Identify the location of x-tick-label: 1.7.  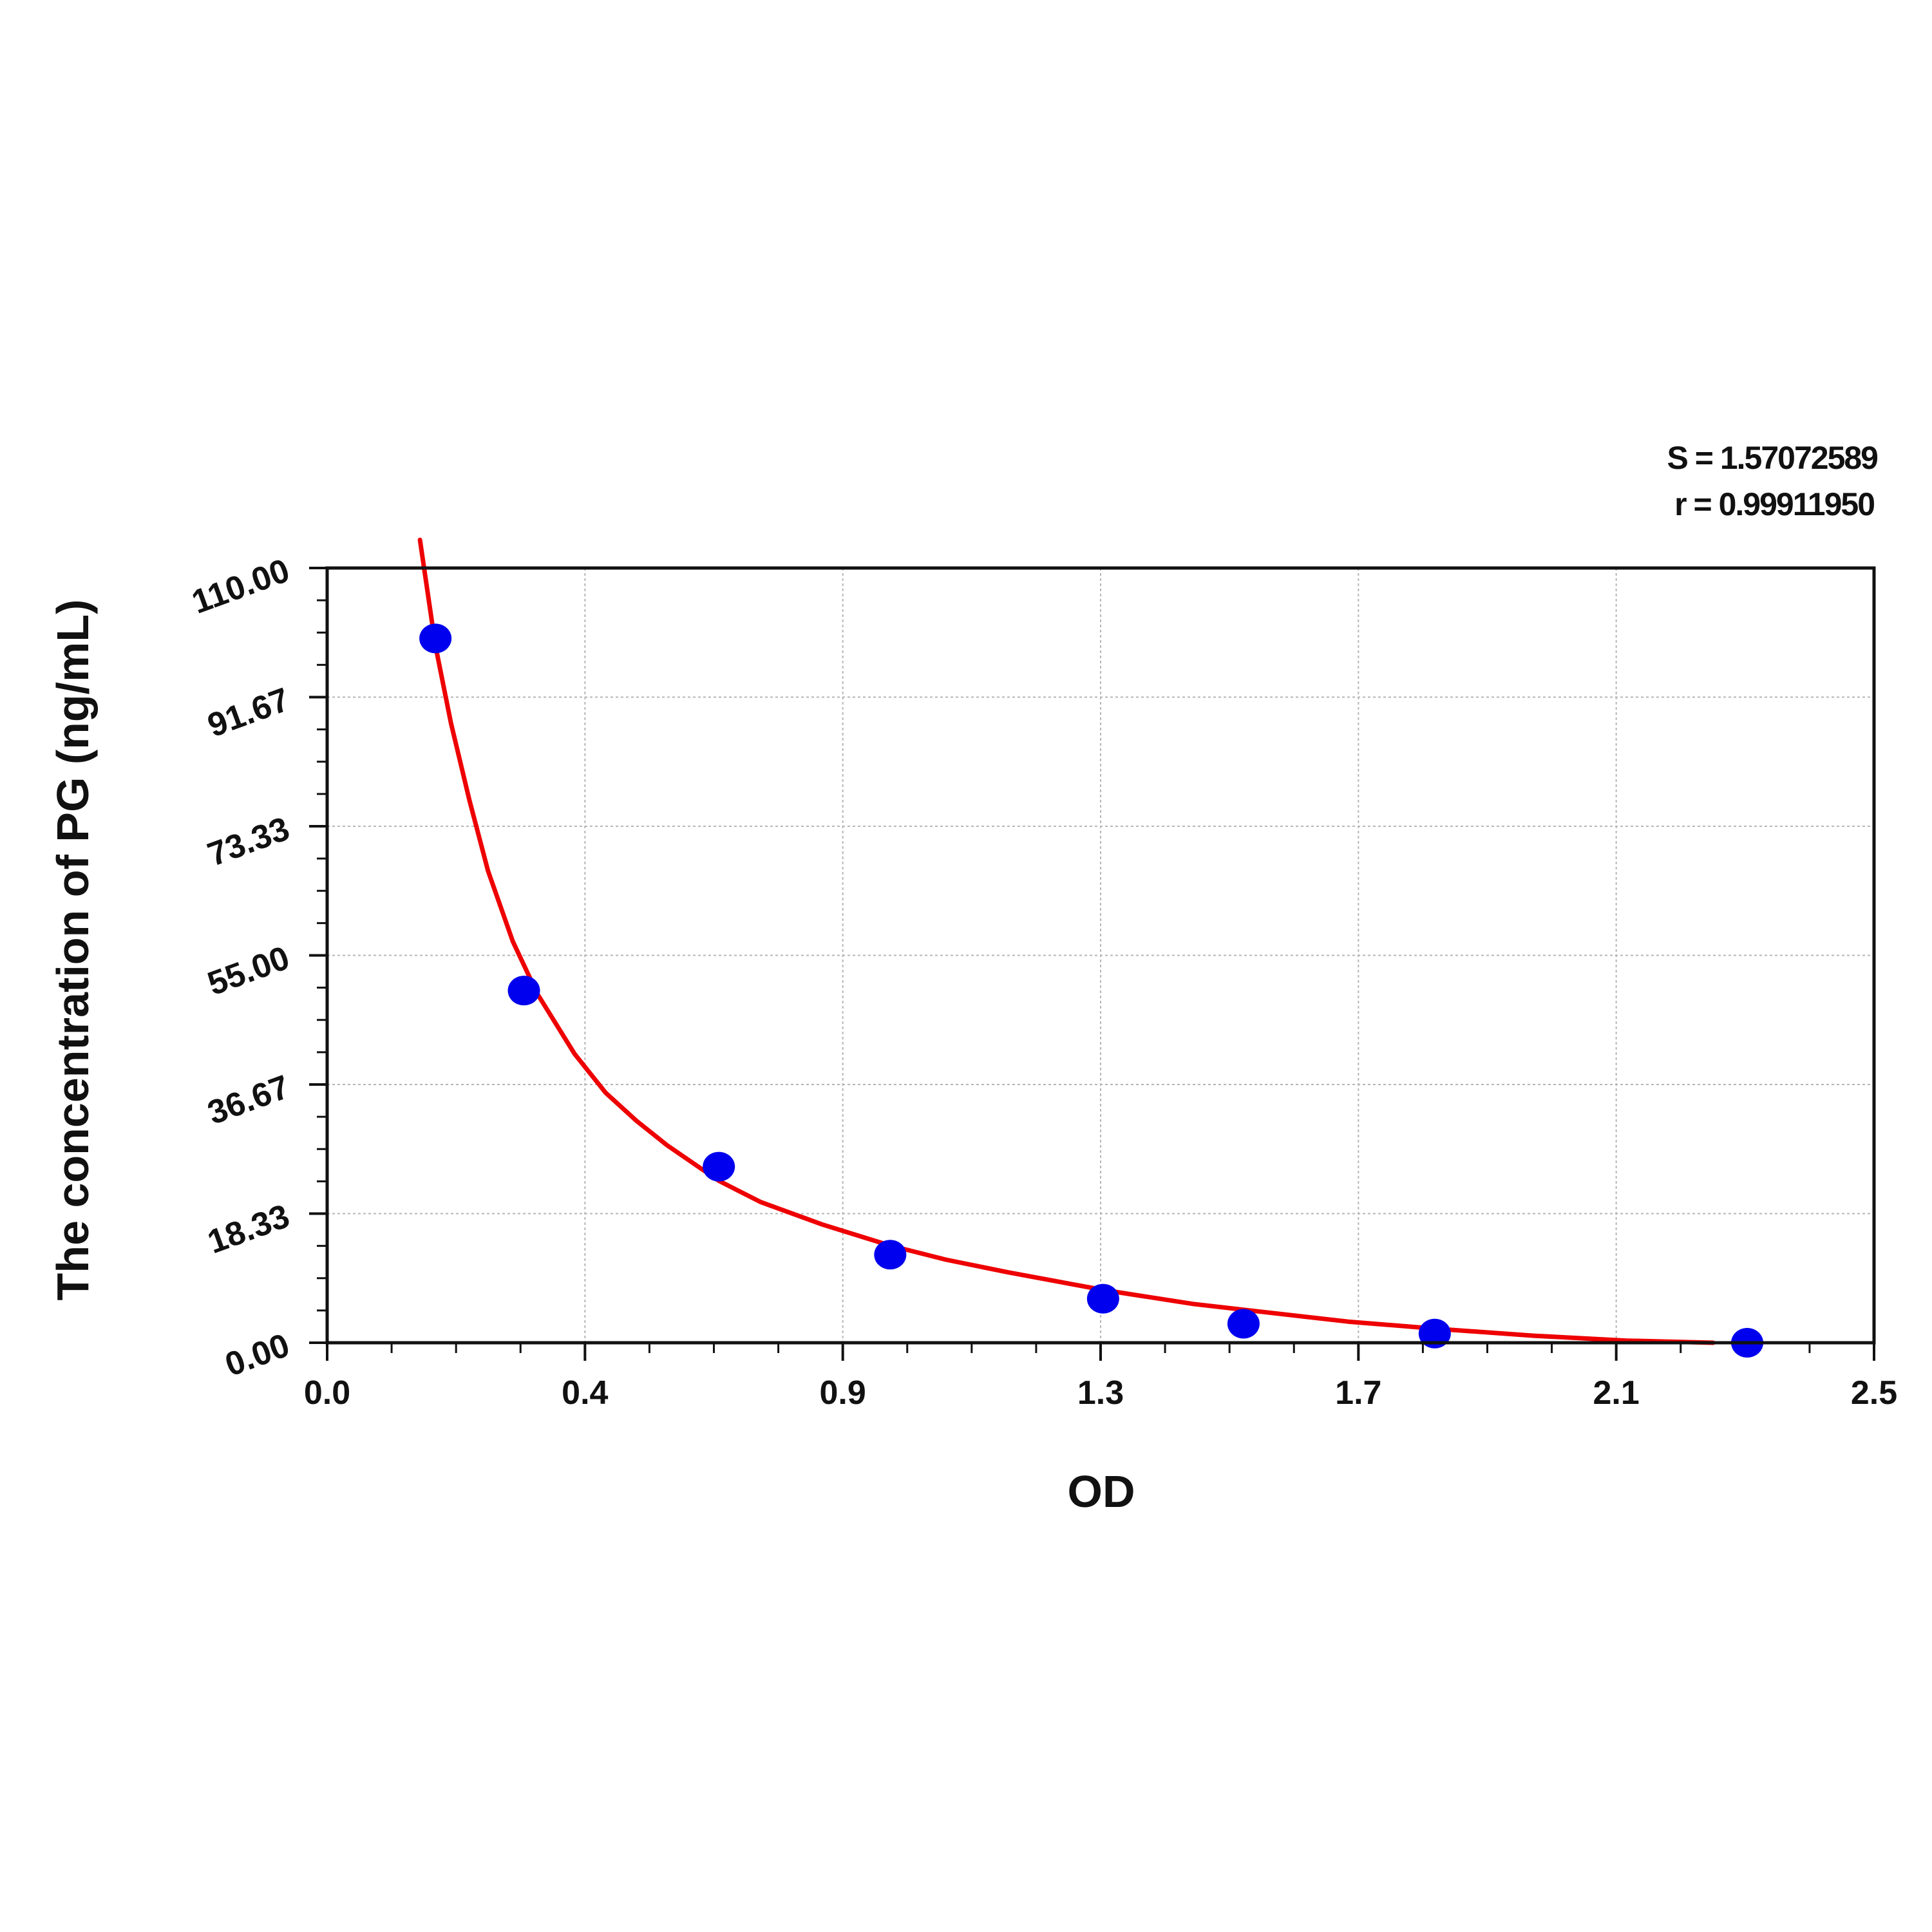
(1358, 1393).